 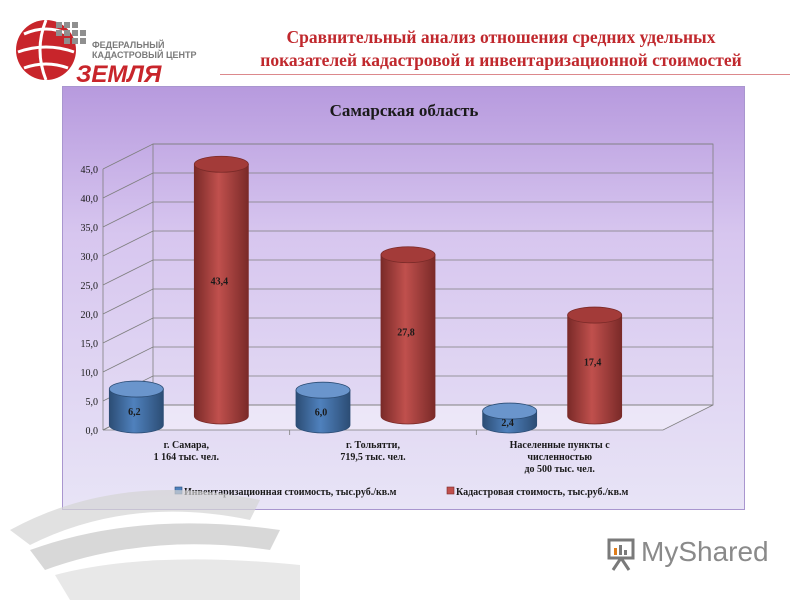 I want to click on category-label: Населенные пункты с, so click(x=560, y=445).